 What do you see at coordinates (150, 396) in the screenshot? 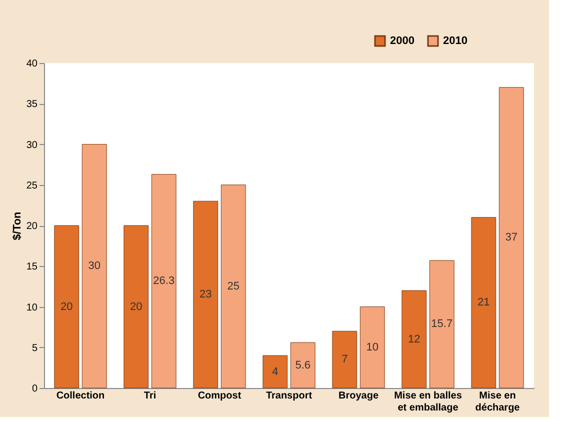
I see `x-tick-label: Tri` at bounding box center [150, 396].